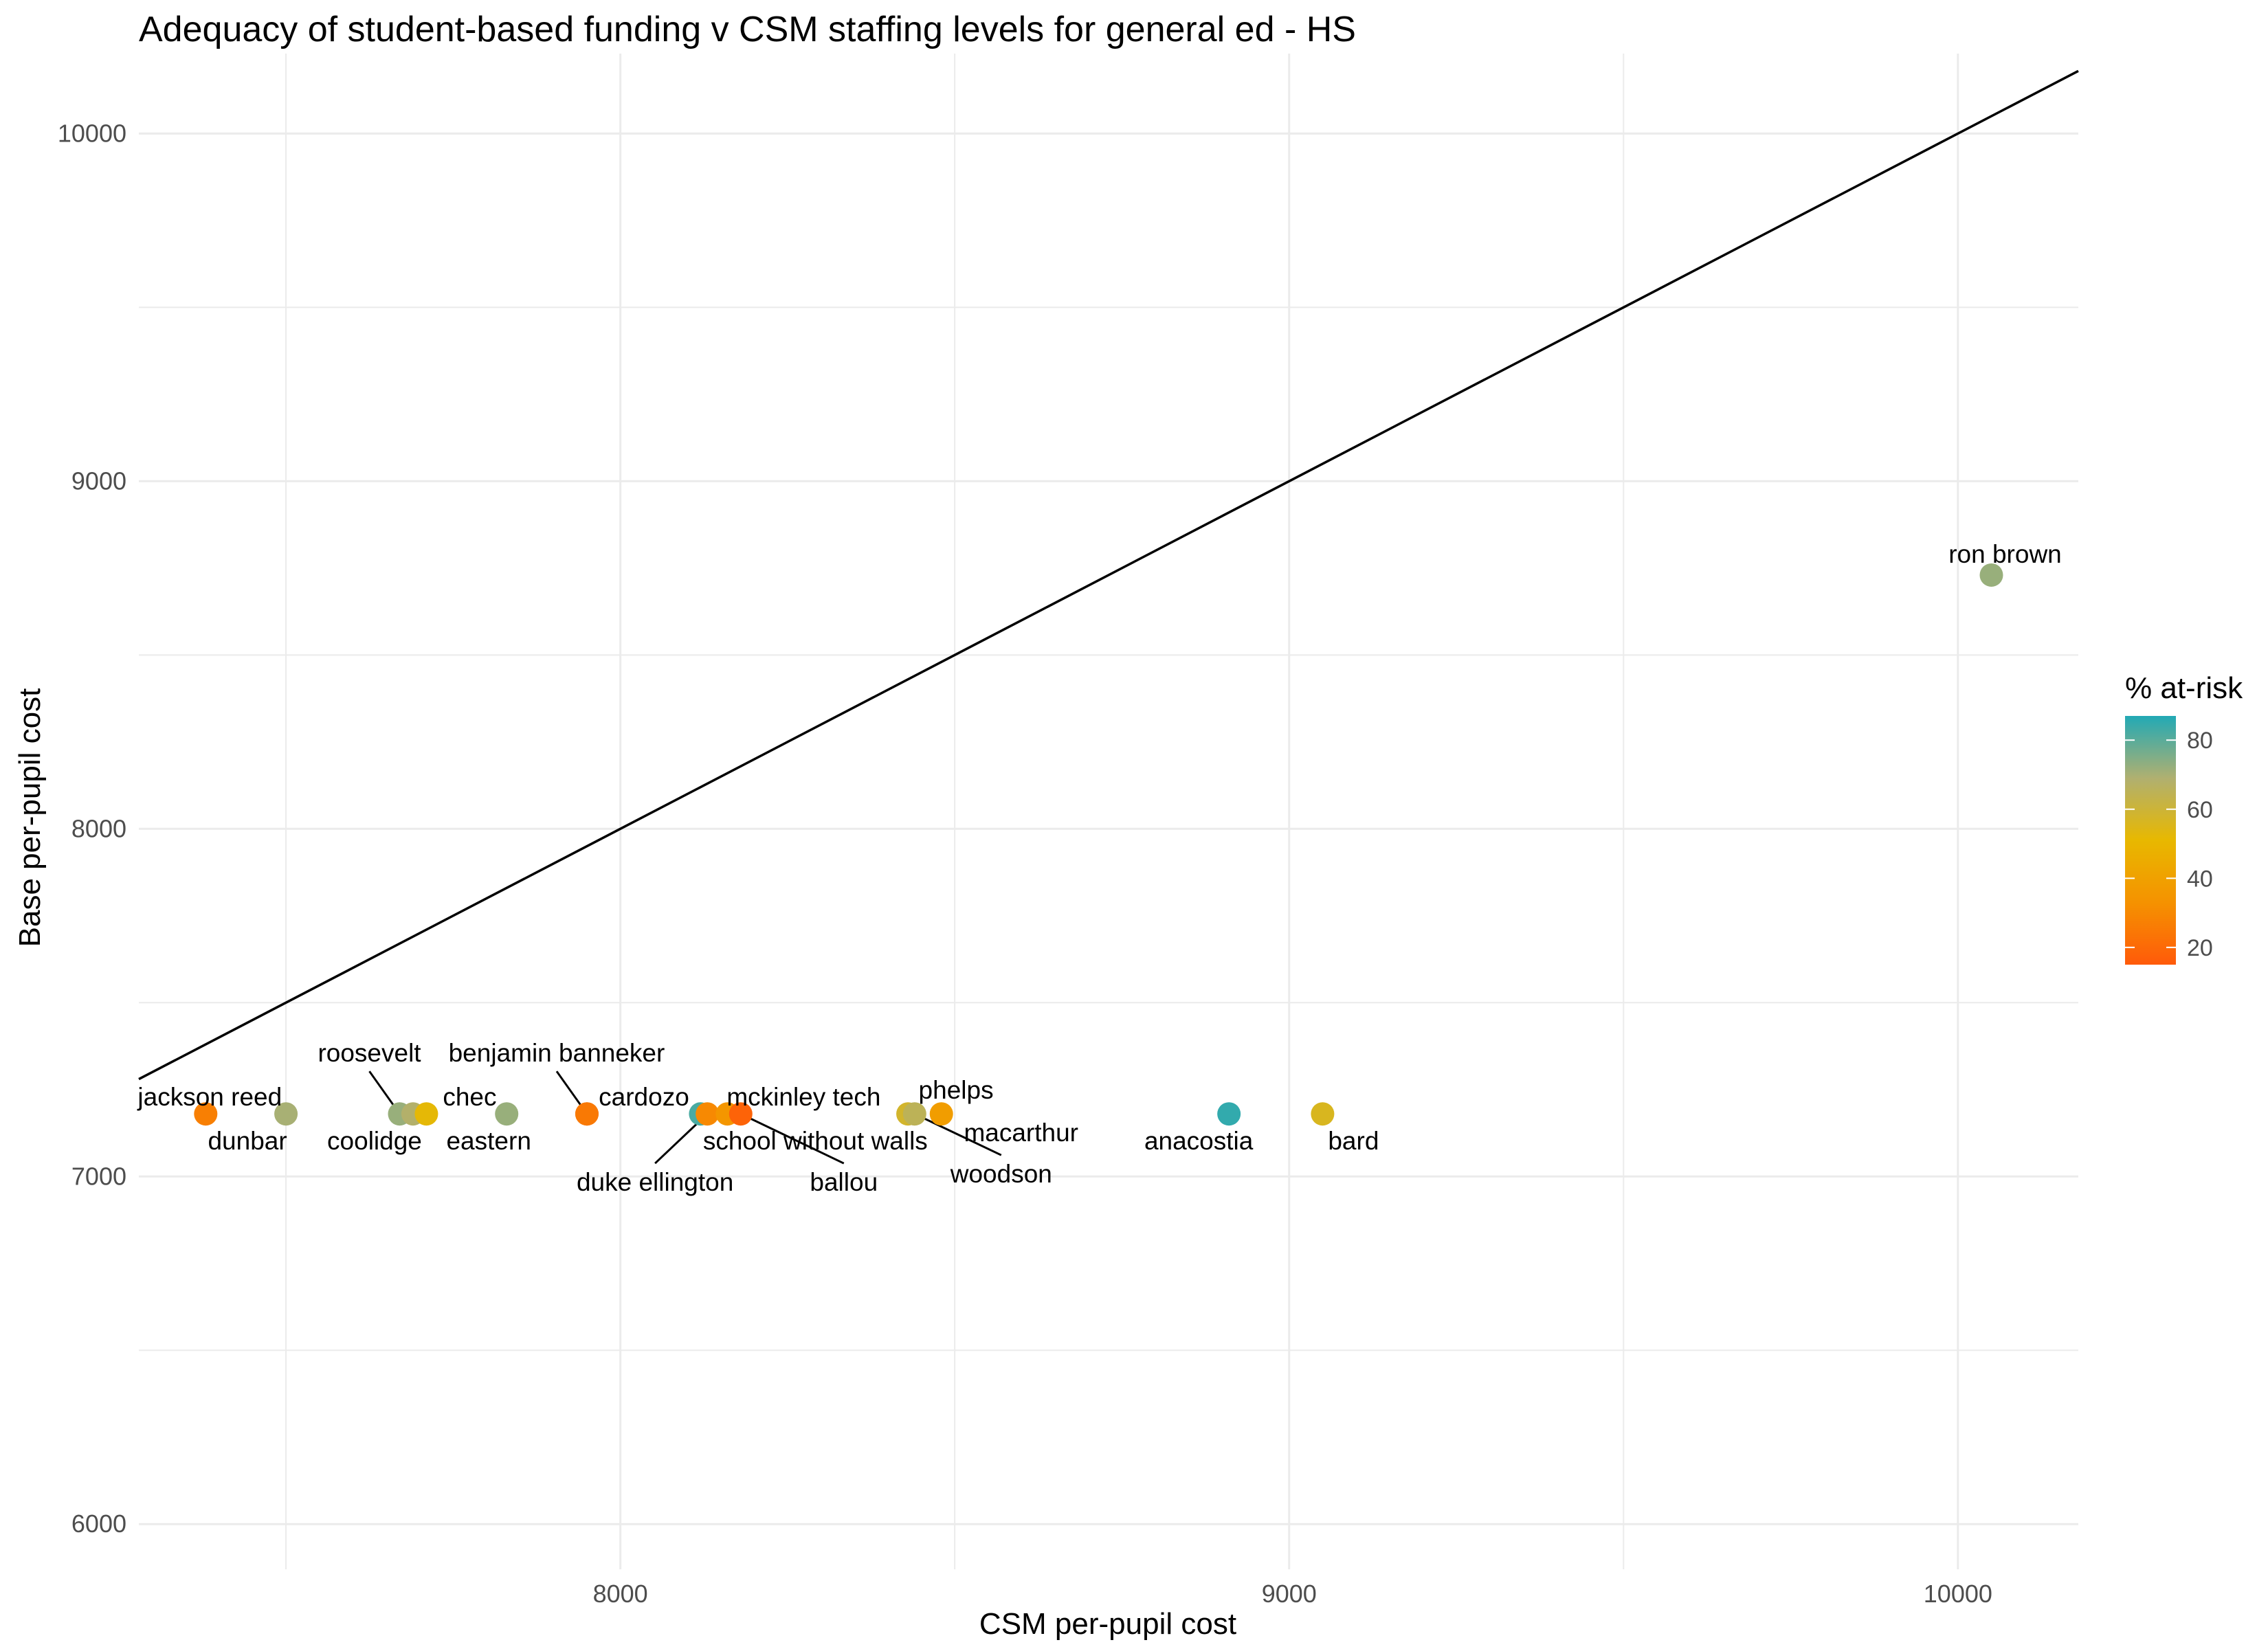 This screenshot has height=1649, width=2268. Describe the element at coordinates (98, 1524) in the screenshot. I see `y-tick-label: 6000` at that location.